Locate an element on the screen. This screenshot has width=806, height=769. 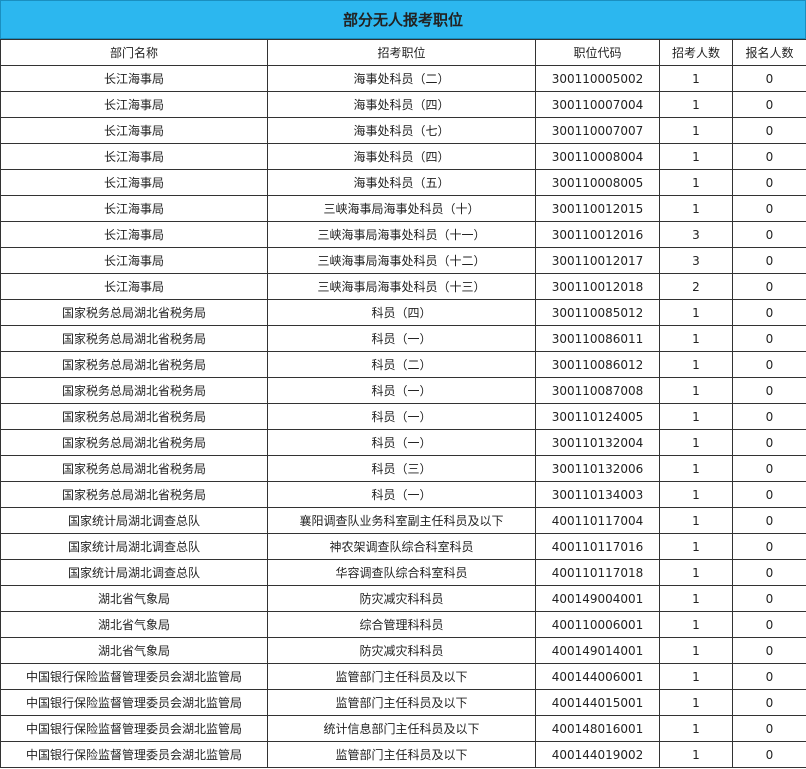
table-row: 湖北省气象局 防灾减灾科科员 400149004001 1 0 is located at coordinates (403, 598).